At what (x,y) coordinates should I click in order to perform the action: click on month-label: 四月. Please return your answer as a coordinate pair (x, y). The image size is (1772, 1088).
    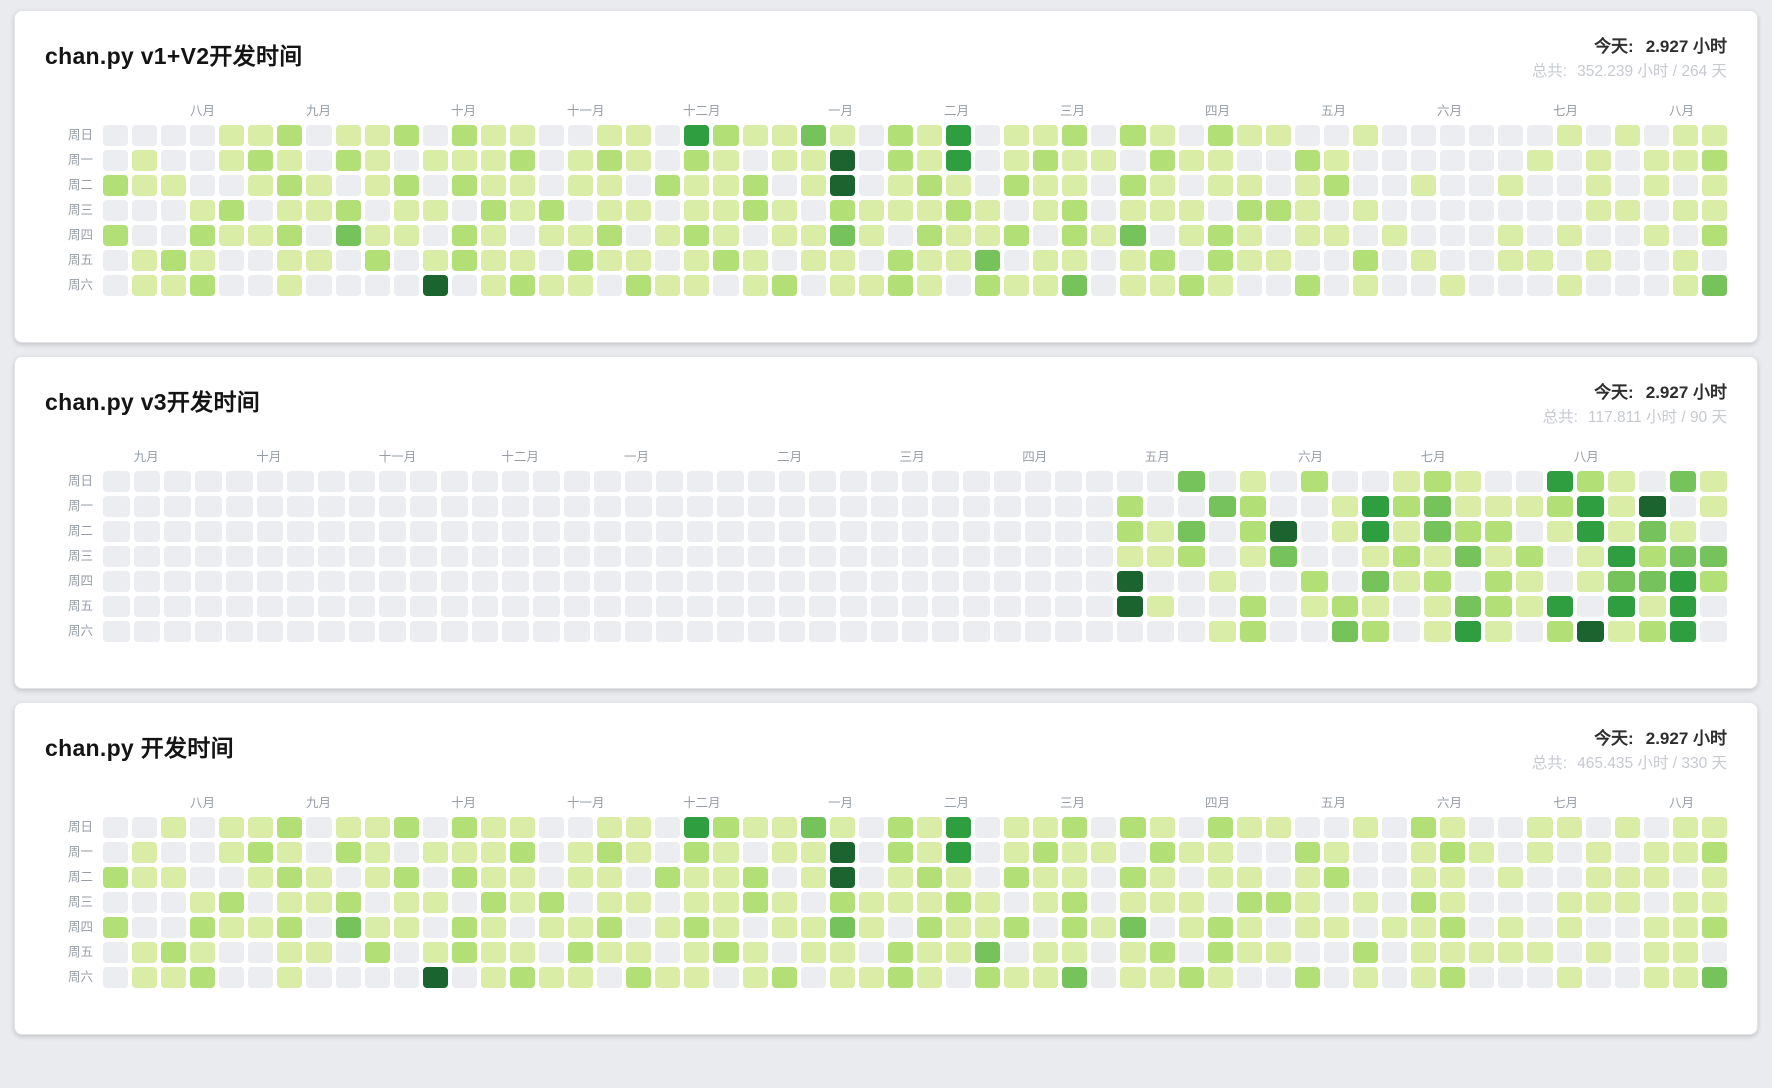
    Looking at the image, I should click on (1035, 456).